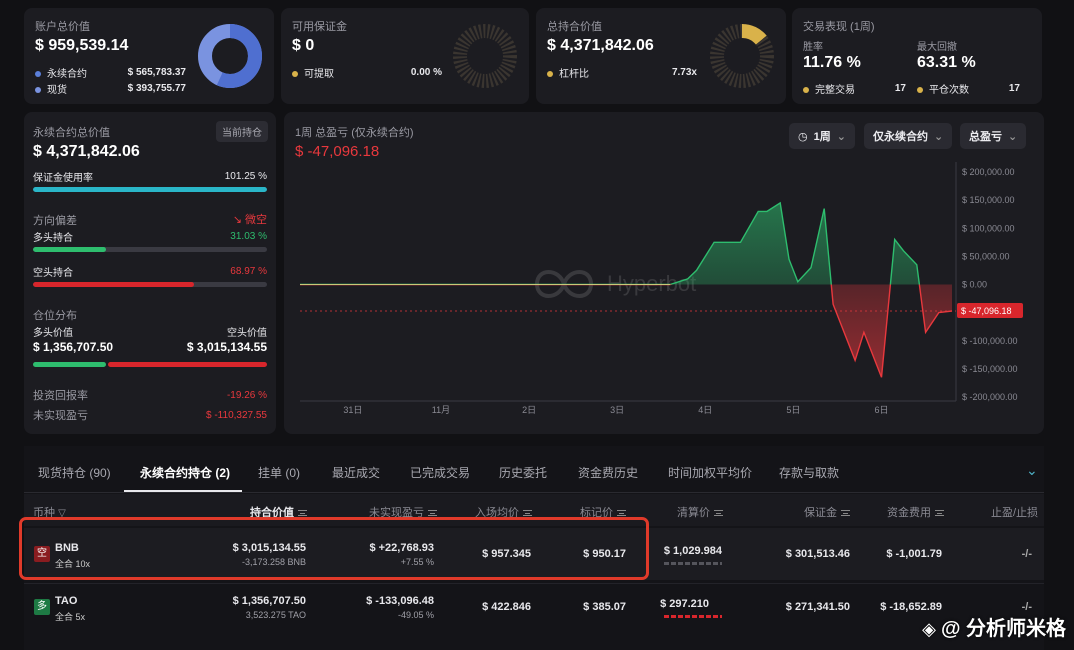  I want to click on y-tick-label: $ 50,000.00, so click(986, 256).